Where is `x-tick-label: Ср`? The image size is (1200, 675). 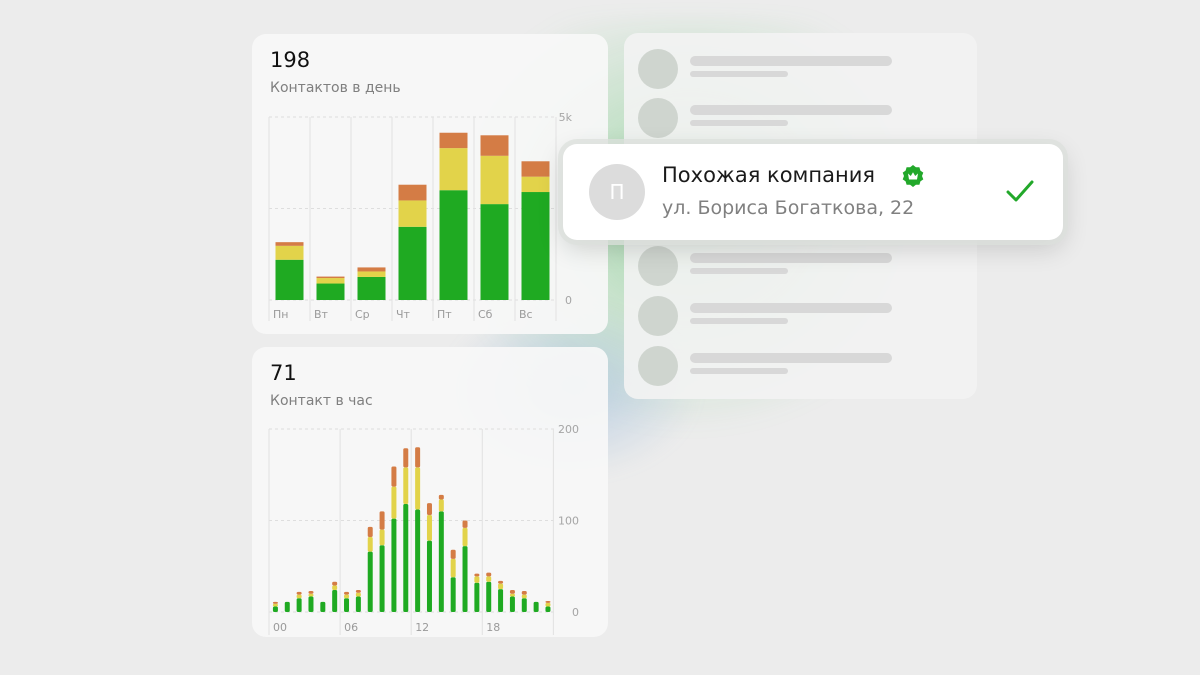
x-tick-label: Ср is located at coordinates (362, 314).